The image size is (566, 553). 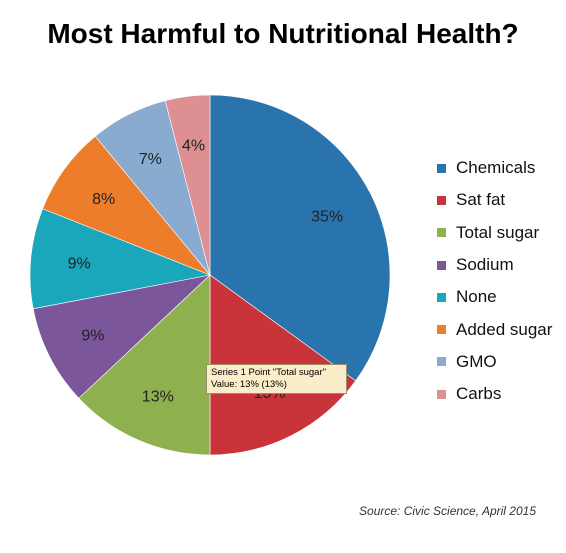 What do you see at coordinates (121, 336) in the screenshot?
I see `pie-slice-sodium` at bounding box center [121, 336].